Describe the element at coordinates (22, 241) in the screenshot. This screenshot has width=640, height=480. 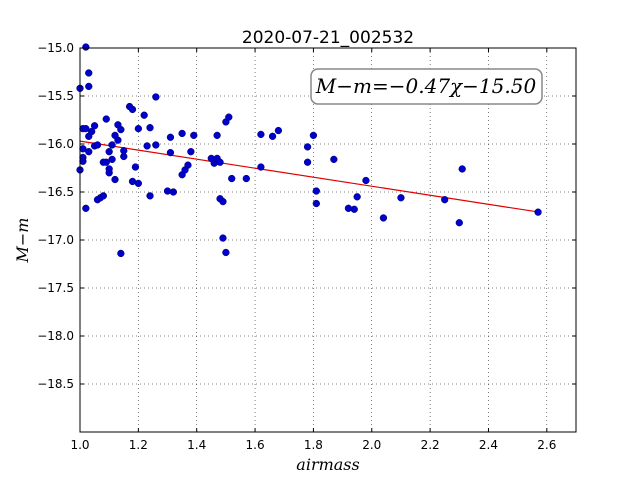
I see `y-axis-label: M−m` at that location.